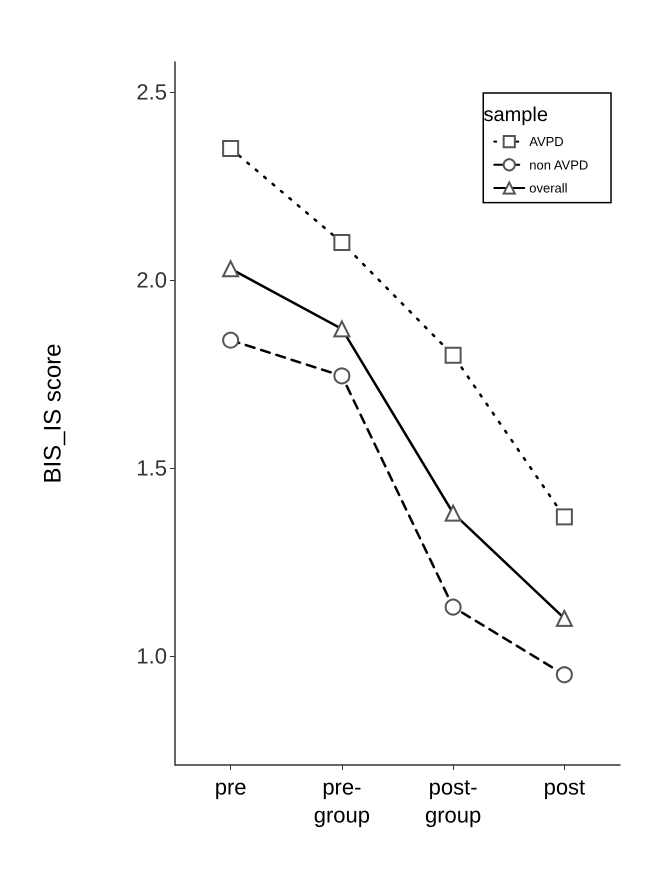  Describe the element at coordinates (151, 280) in the screenshot. I see `y-tick-label: 2.0` at that location.